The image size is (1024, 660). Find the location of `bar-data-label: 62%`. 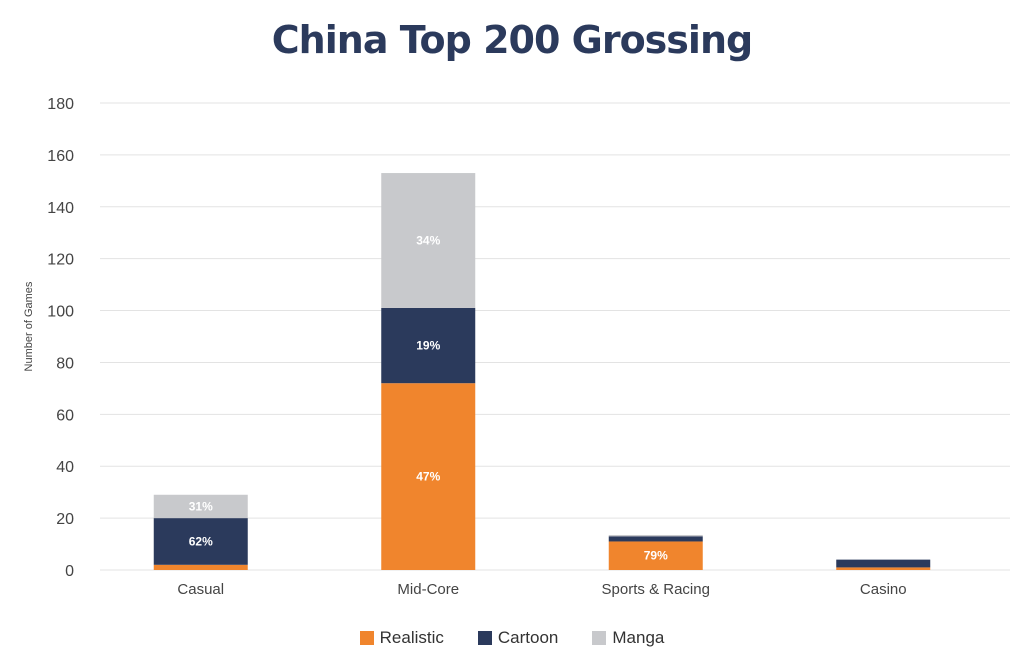

bar-data-label: 62% is located at coordinates (201, 541).